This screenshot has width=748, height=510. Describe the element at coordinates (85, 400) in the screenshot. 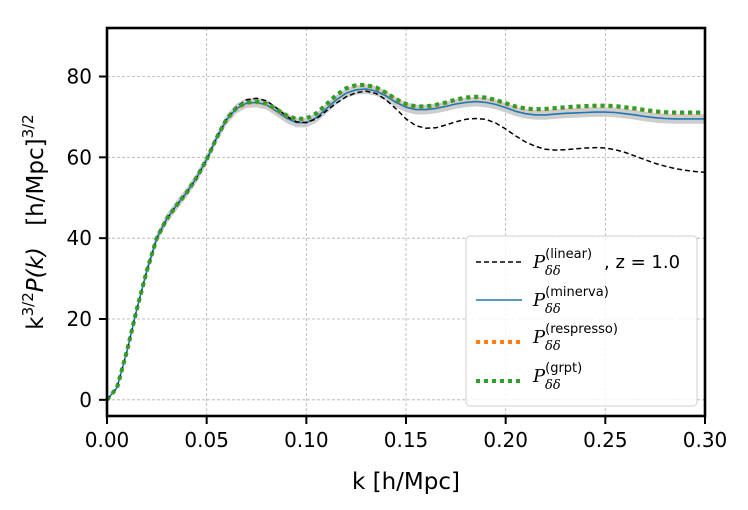

I see `y-tick-label: 0` at that location.